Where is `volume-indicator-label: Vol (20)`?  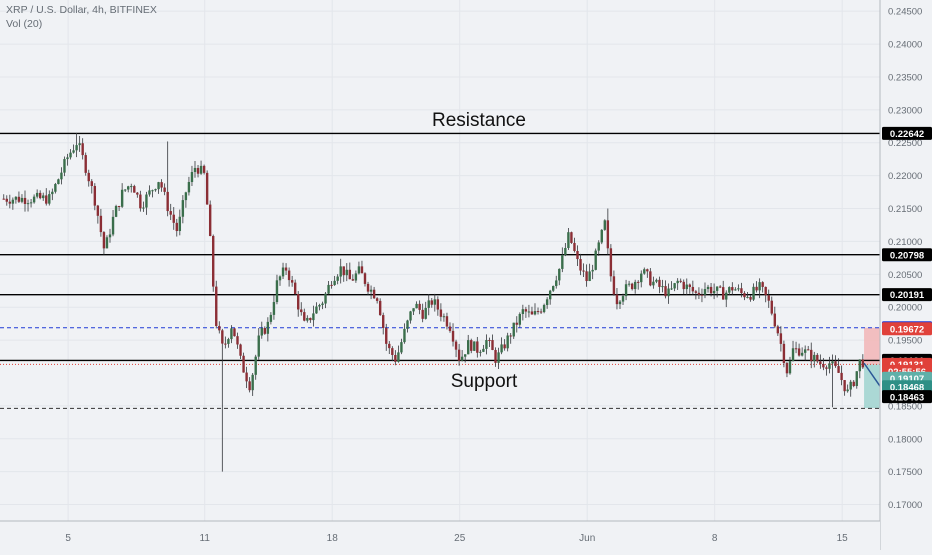 volume-indicator-label: Vol (20) is located at coordinates (24, 24).